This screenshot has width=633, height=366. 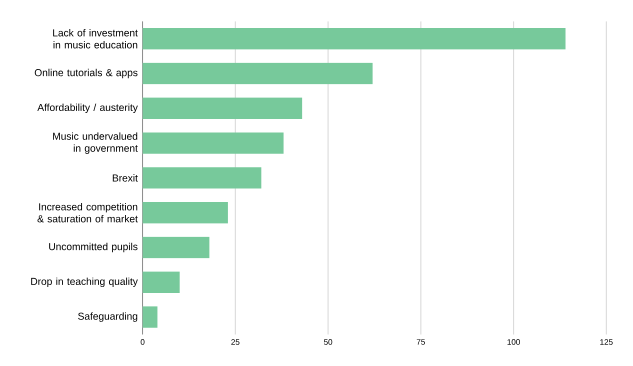 I want to click on y-tick-label: Music undervalued in government, so click(x=95, y=143).